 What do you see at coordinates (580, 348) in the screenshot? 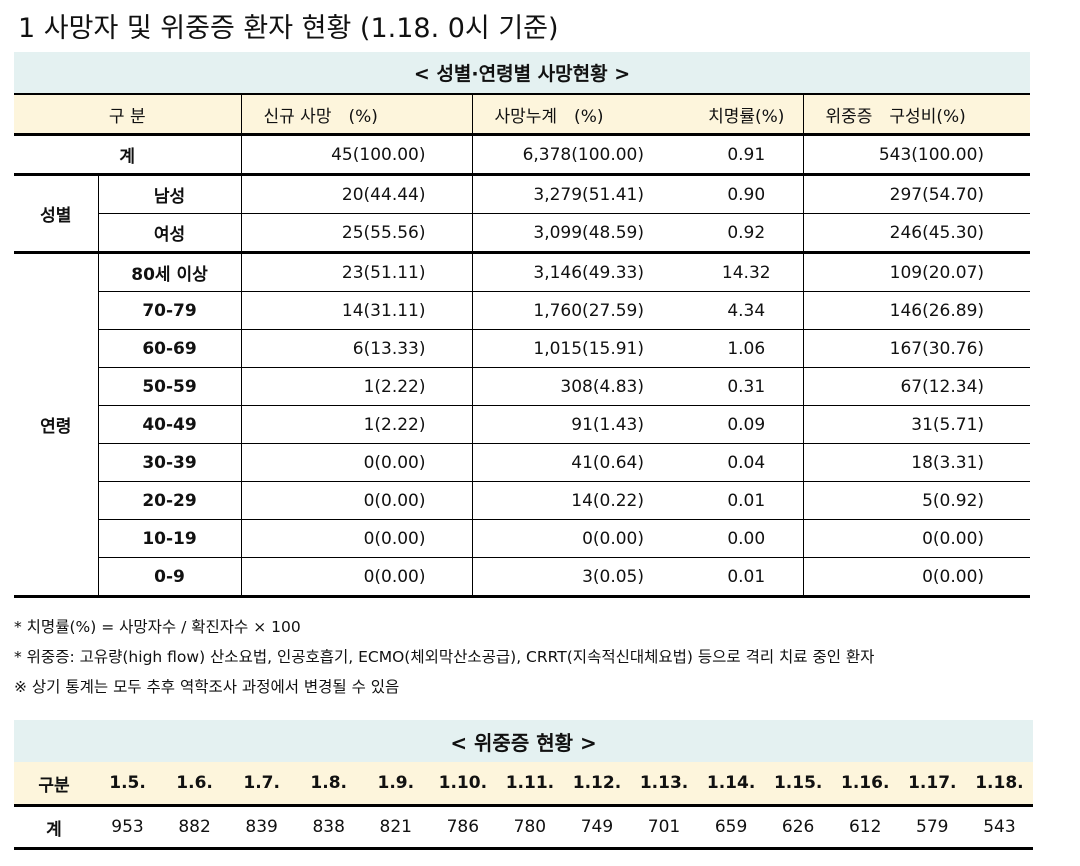
I see `cell: 1,015(15.91)` at bounding box center [580, 348].